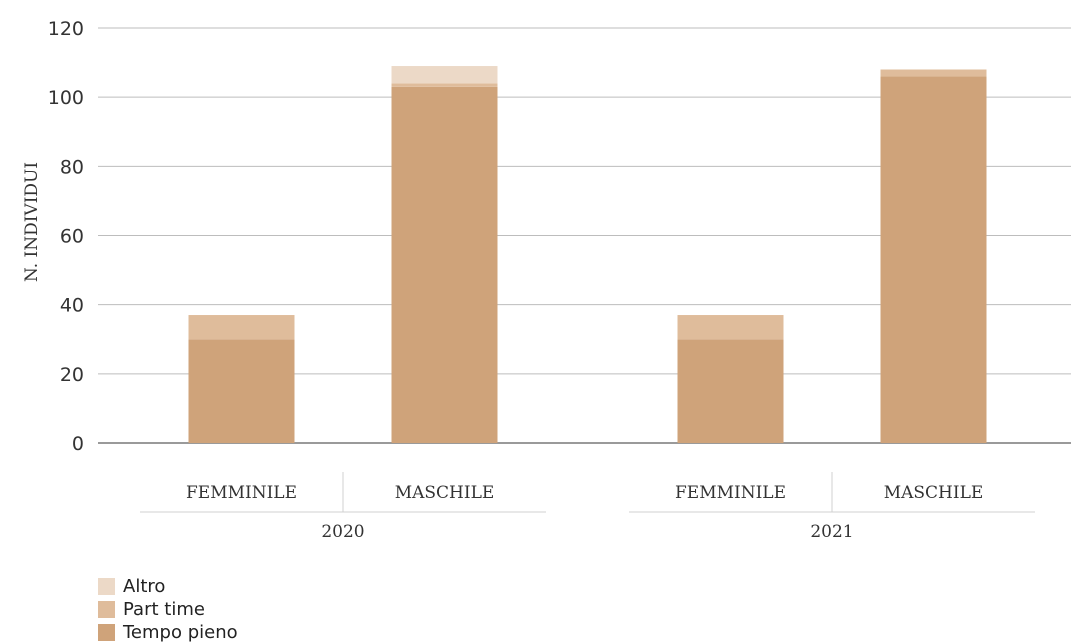 This screenshot has width=1071, height=644. I want to click on legend-label: Tempo pieno, so click(180, 632).